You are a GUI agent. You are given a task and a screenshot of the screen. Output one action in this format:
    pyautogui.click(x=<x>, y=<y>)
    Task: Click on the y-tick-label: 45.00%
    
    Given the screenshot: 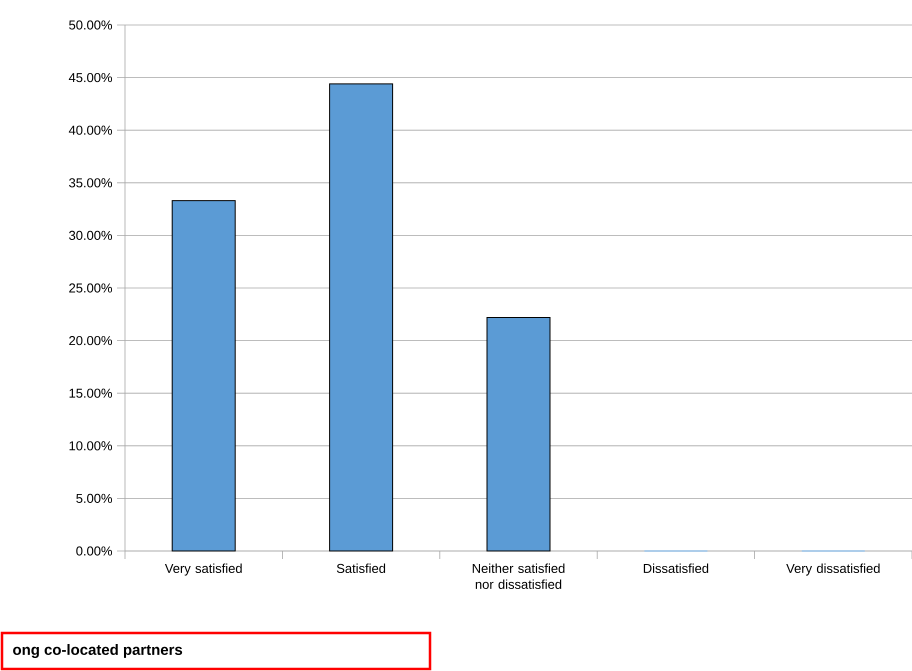 What is the action you would take?
    pyautogui.click(x=90, y=77)
    